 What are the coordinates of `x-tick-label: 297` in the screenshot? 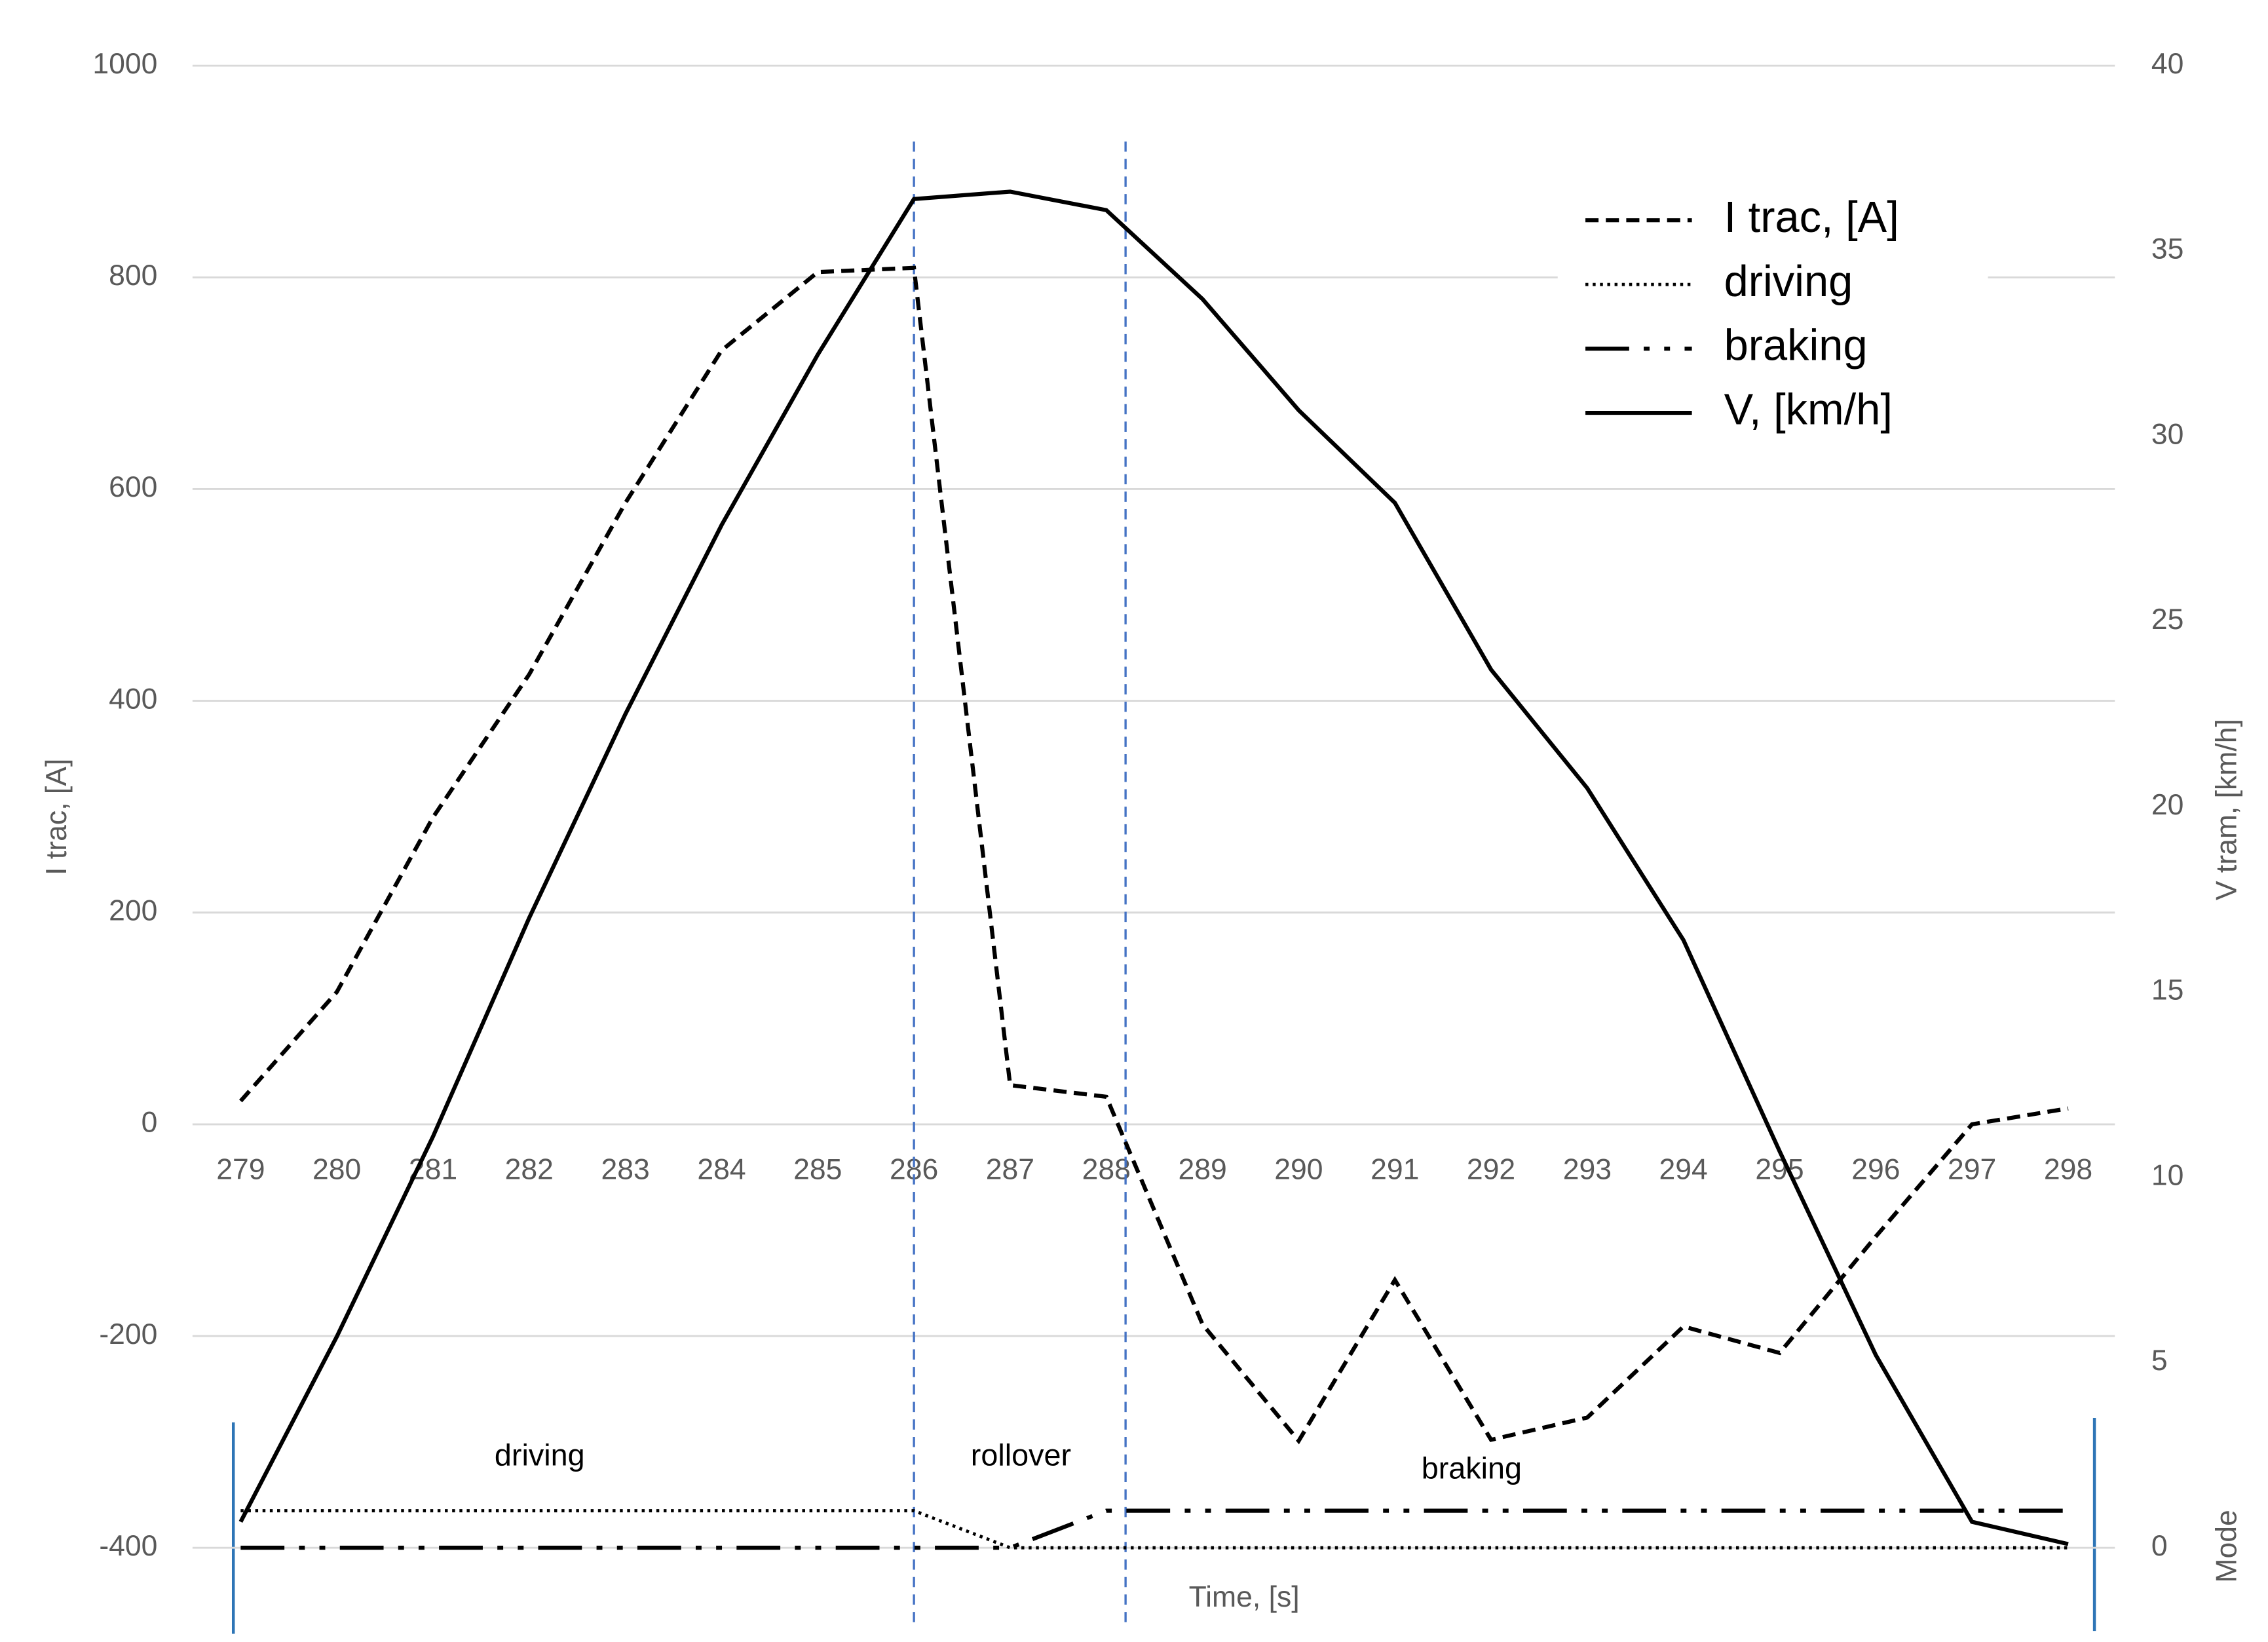 It's located at (1972, 1170).